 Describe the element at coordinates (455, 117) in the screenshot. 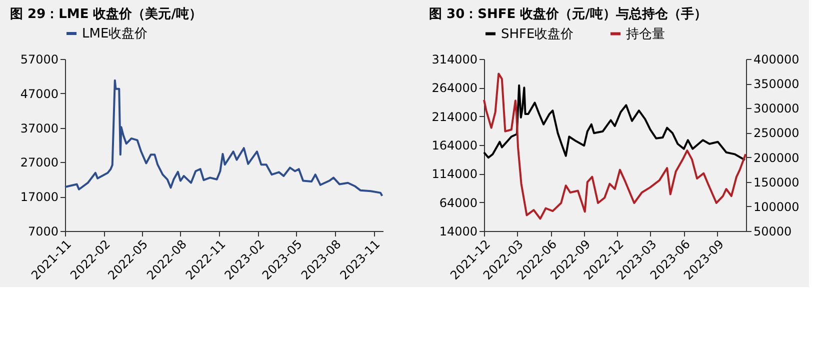

I see `y-tick-label: 214000` at that location.